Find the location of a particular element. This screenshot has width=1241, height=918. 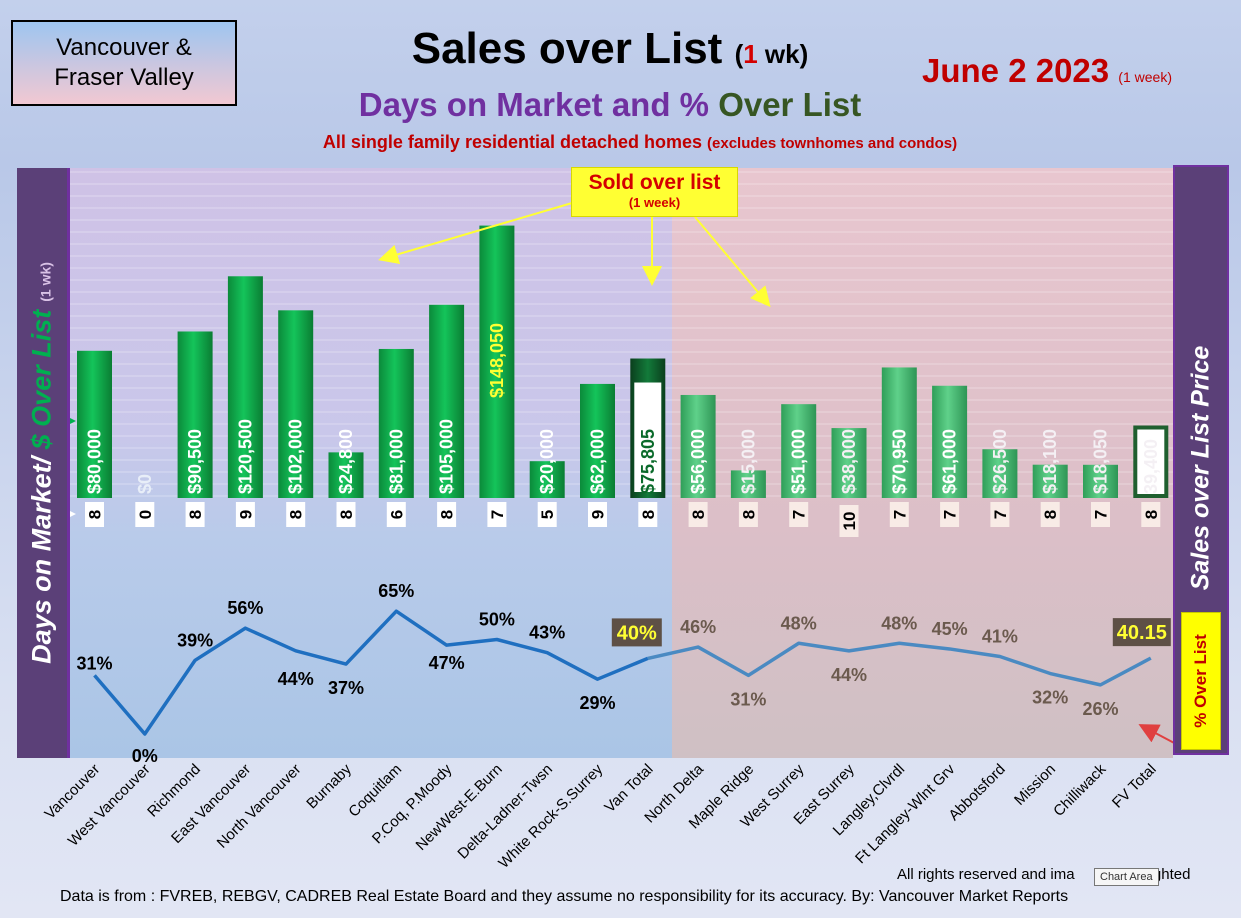

title-paren: ( is located at coordinates (739, 54).